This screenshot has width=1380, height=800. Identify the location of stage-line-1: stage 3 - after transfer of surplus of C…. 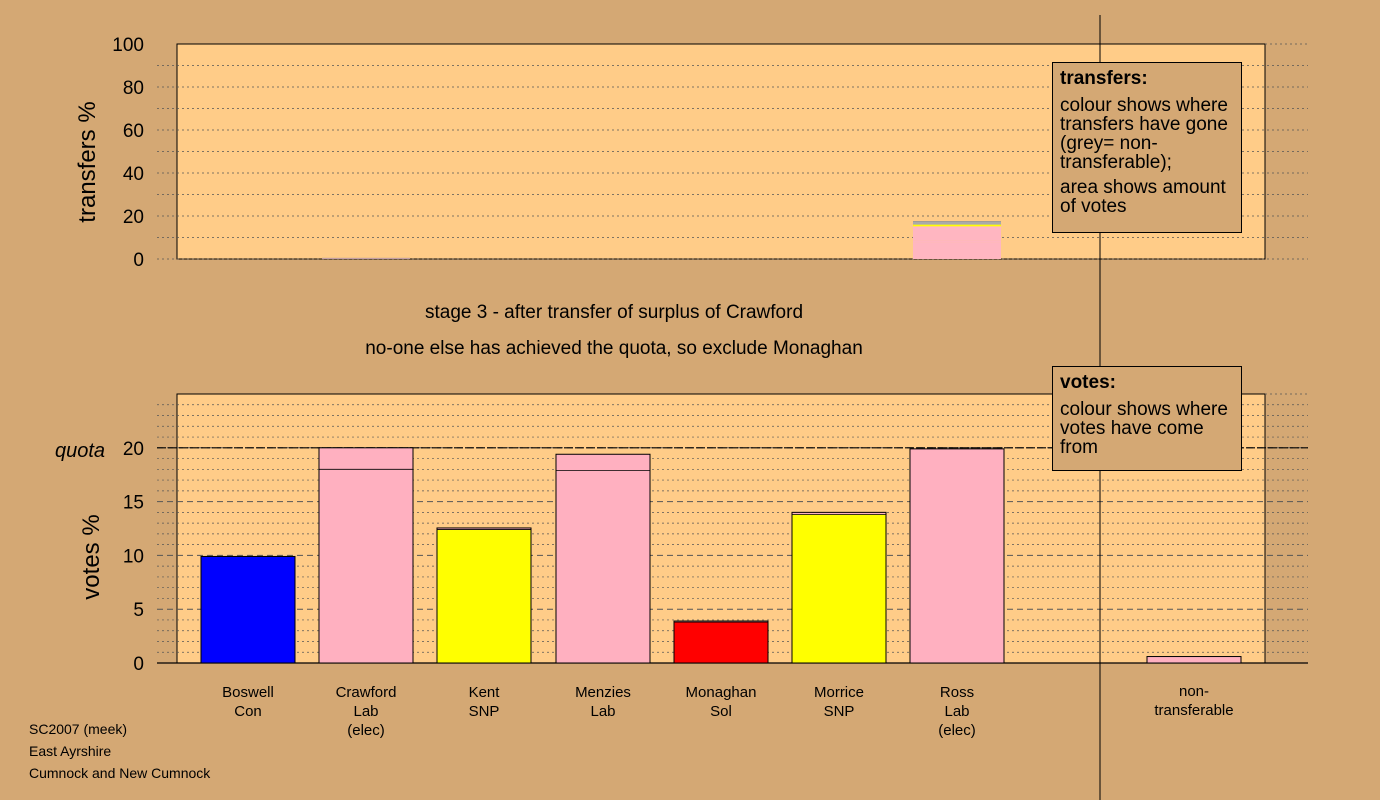
(614, 312).